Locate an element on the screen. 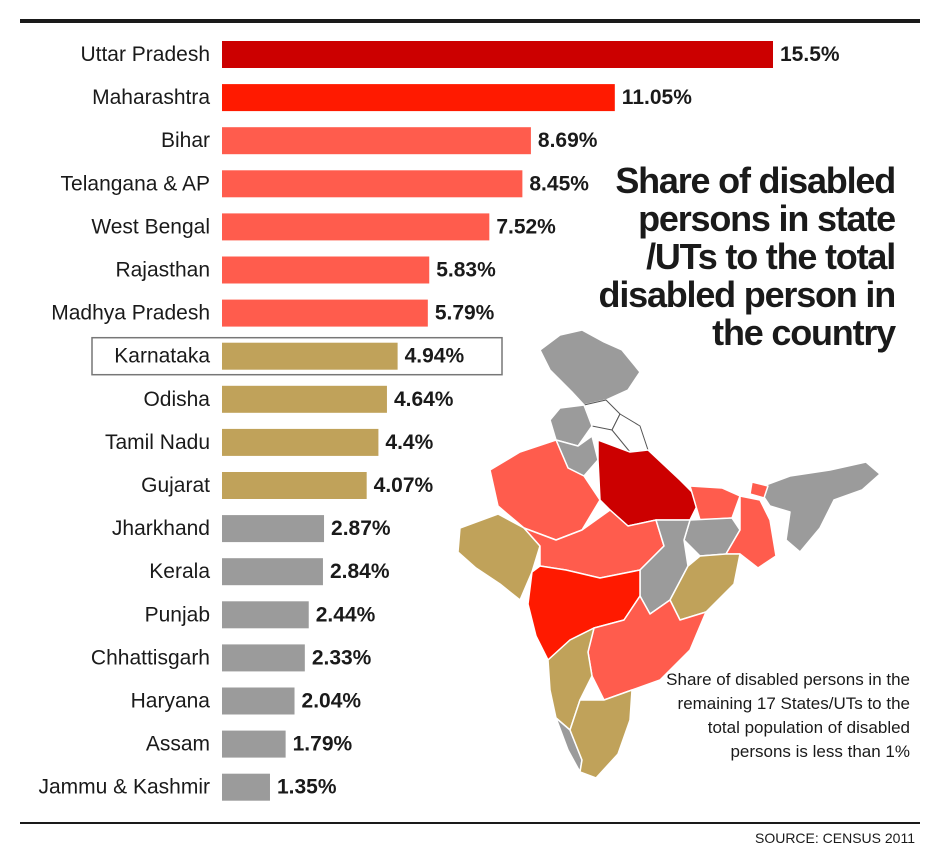 The width and height of the screenshot is (945, 866). value-label-3: 8.45% is located at coordinates (559, 183).